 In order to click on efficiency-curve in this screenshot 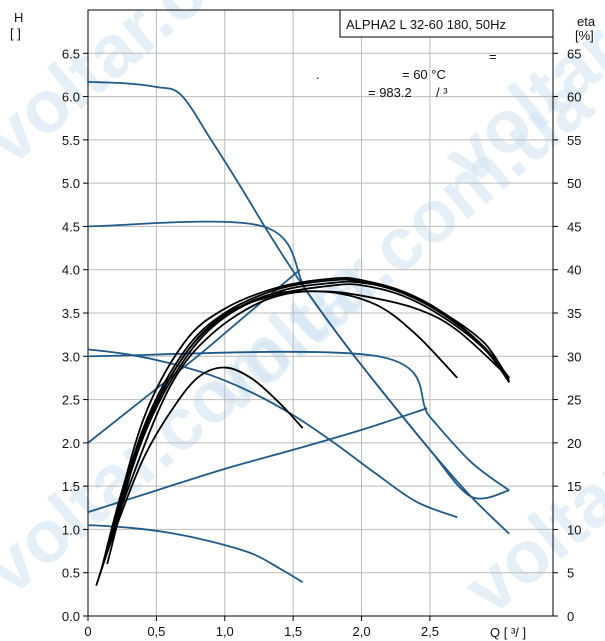, I will do `click(199, 476)`.